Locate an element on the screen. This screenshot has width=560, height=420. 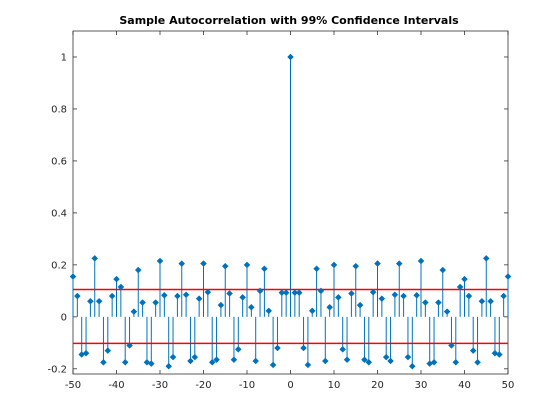
x-tick-label: -20 is located at coordinates (203, 385).